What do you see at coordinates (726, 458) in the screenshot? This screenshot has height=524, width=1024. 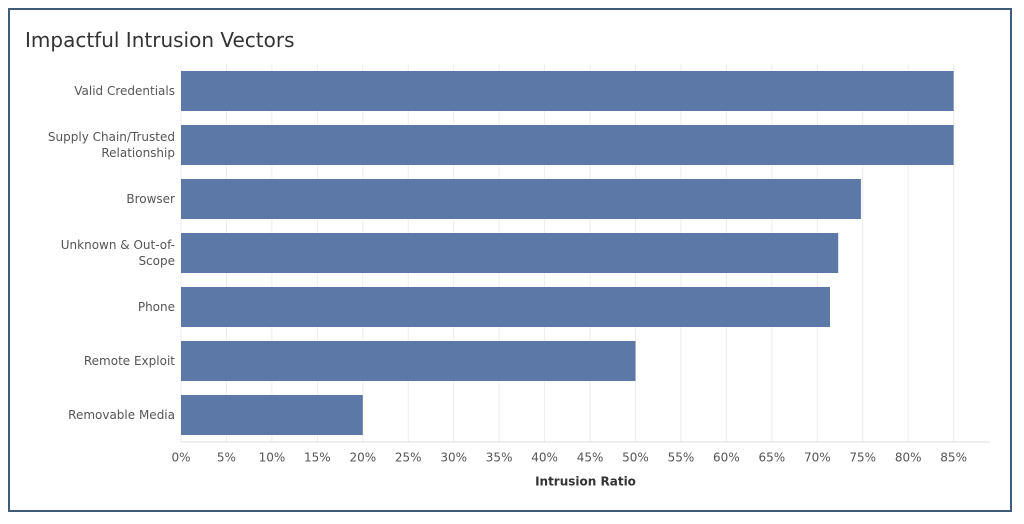 I see `x-tick-label: 60%` at bounding box center [726, 458].